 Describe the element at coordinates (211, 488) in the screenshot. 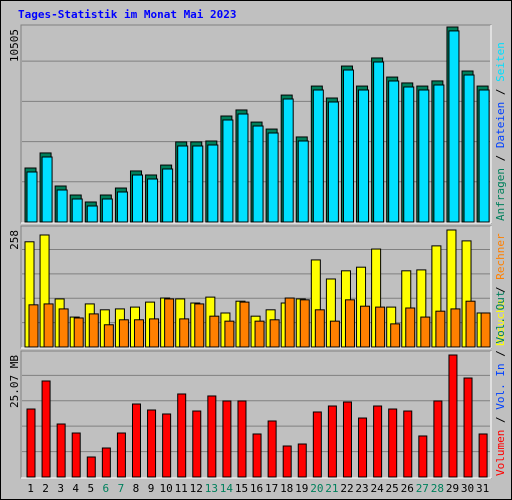

I see `x-tick-label: 13` at that location.